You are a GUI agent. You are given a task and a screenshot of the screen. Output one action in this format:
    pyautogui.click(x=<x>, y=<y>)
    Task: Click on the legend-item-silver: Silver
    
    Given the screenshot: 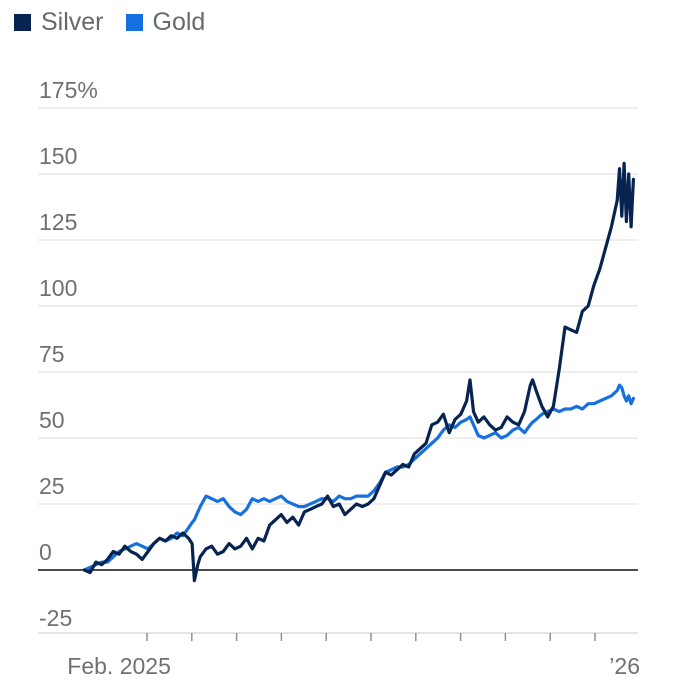 What is the action you would take?
    pyautogui.click(x=59, y=22)
    